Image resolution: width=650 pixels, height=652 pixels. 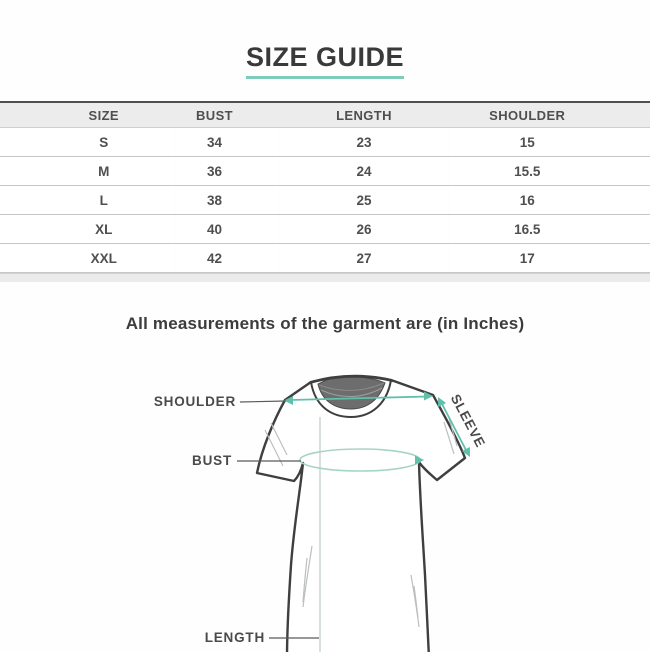 I want to click on table-row-xxl: XXL 42 27 17, so click(x=325, y=258).